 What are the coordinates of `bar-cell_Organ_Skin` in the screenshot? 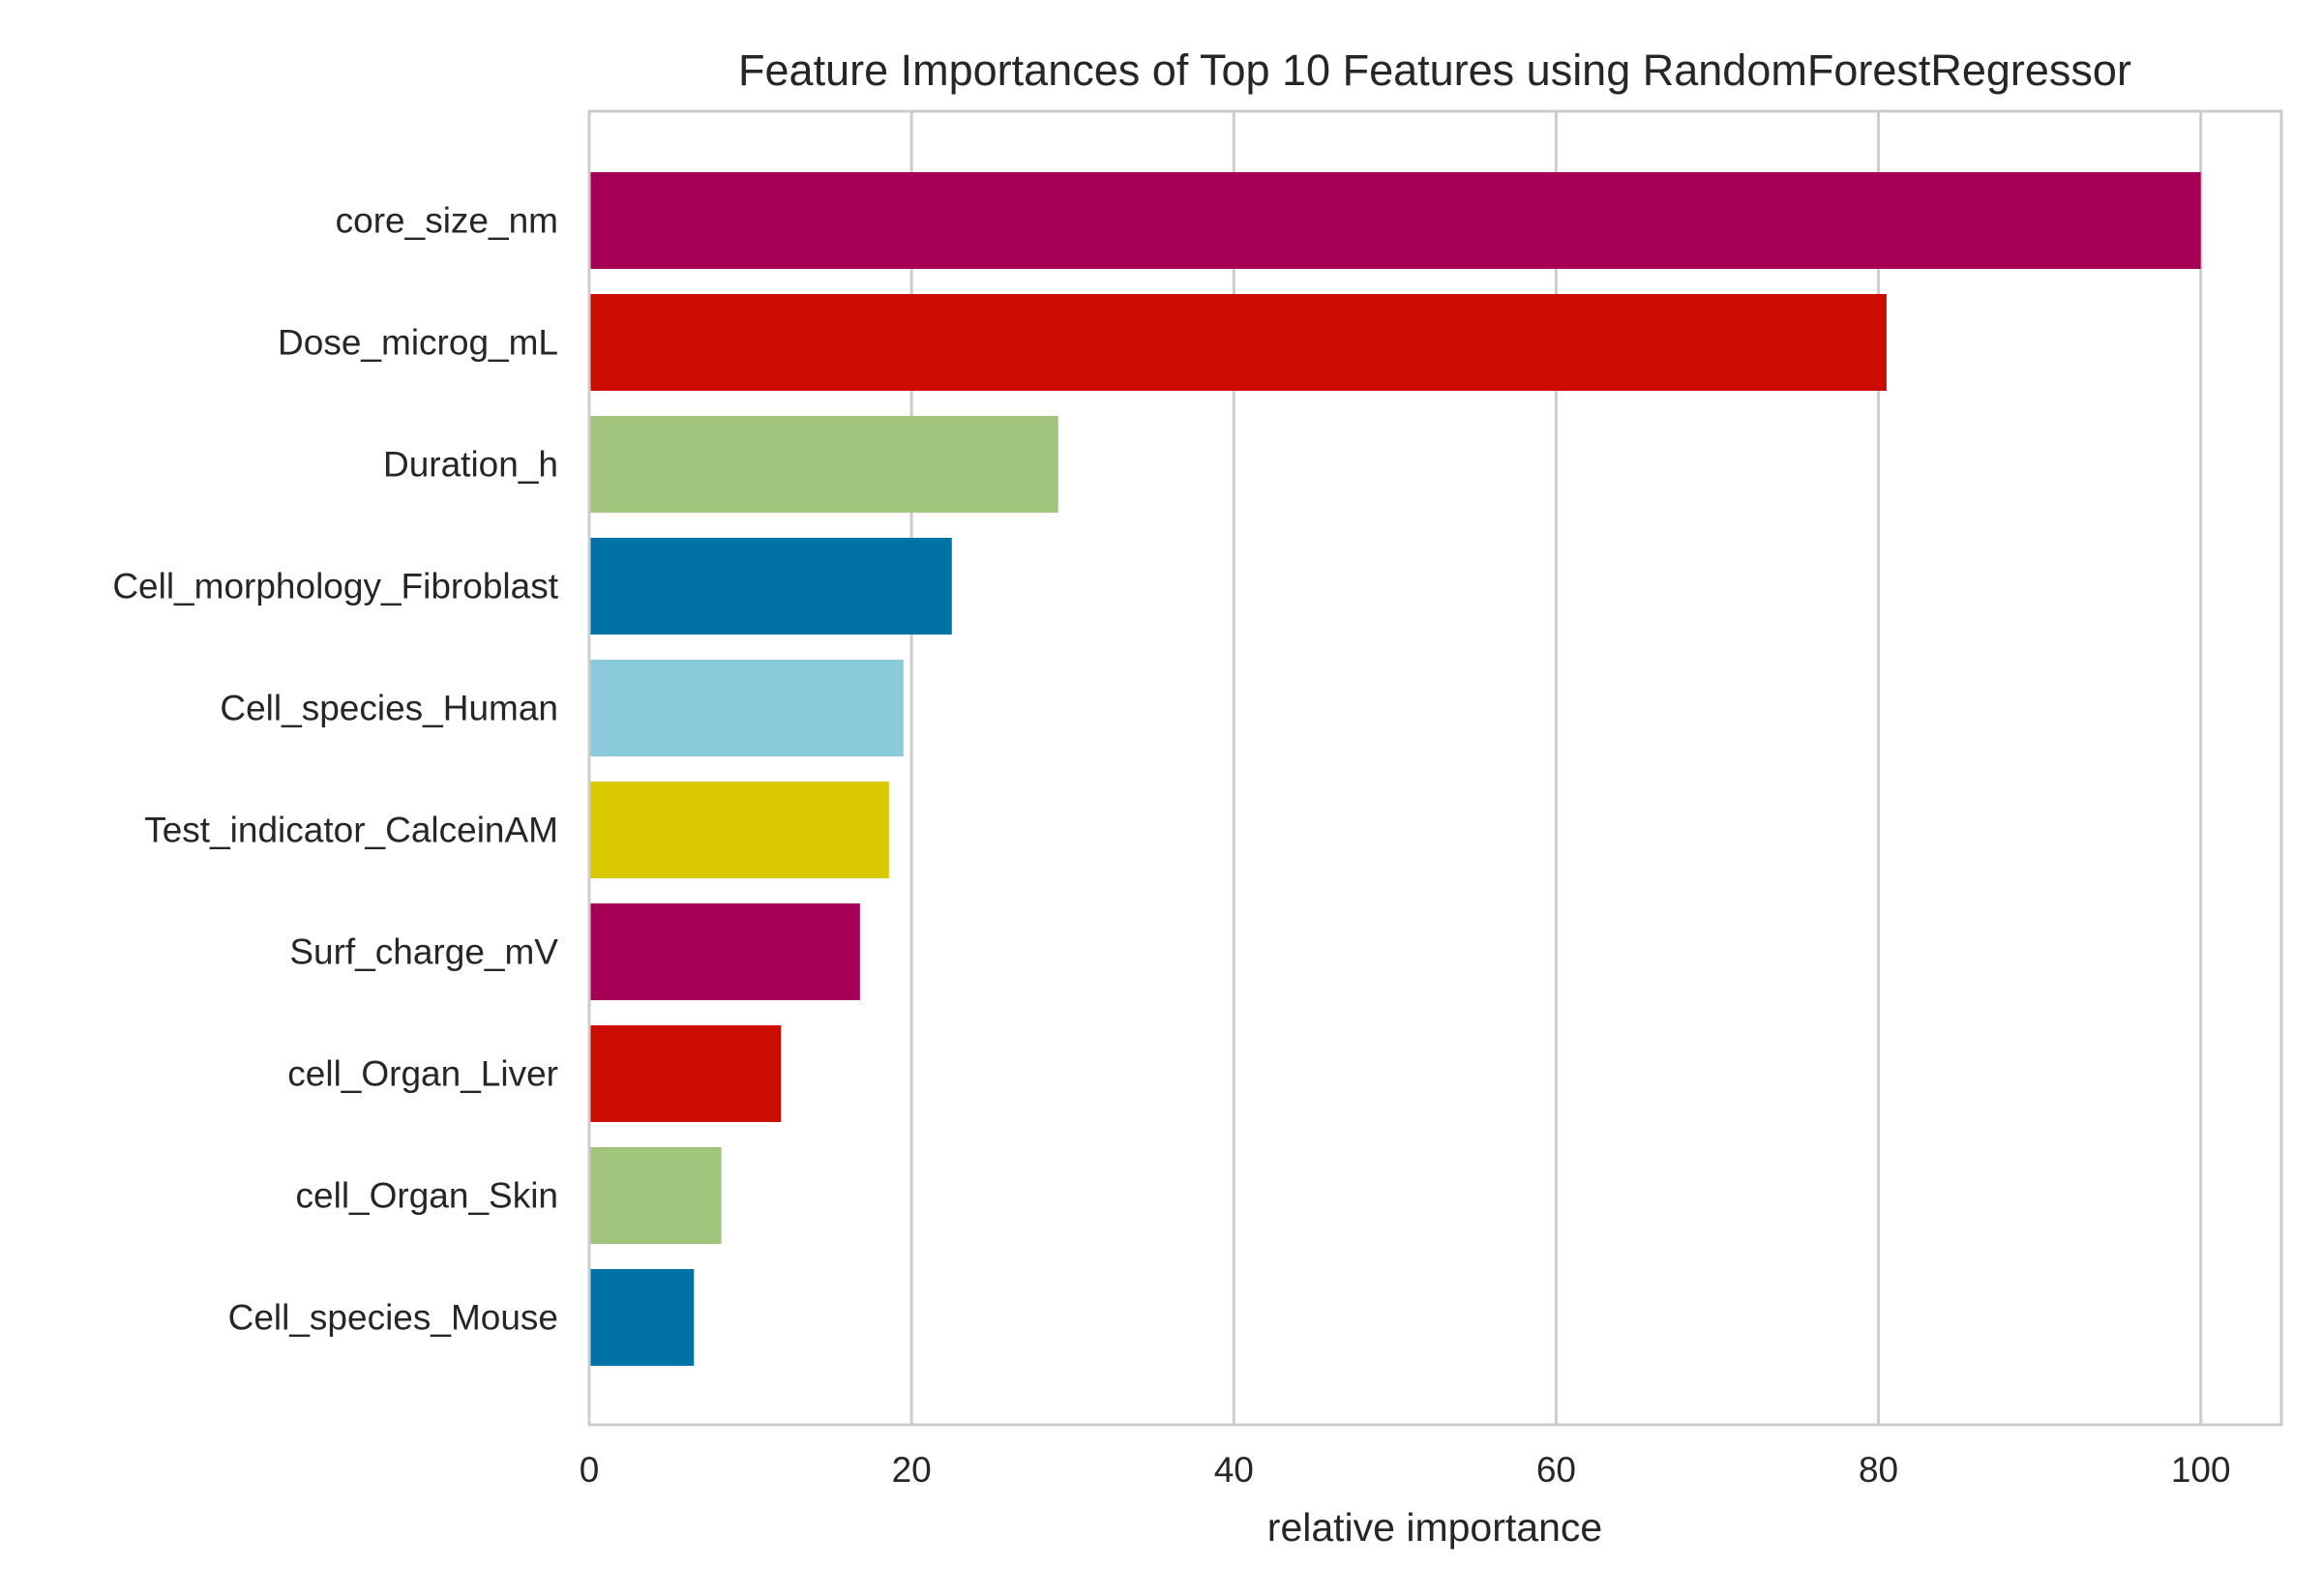 It's located at (656, 1195).